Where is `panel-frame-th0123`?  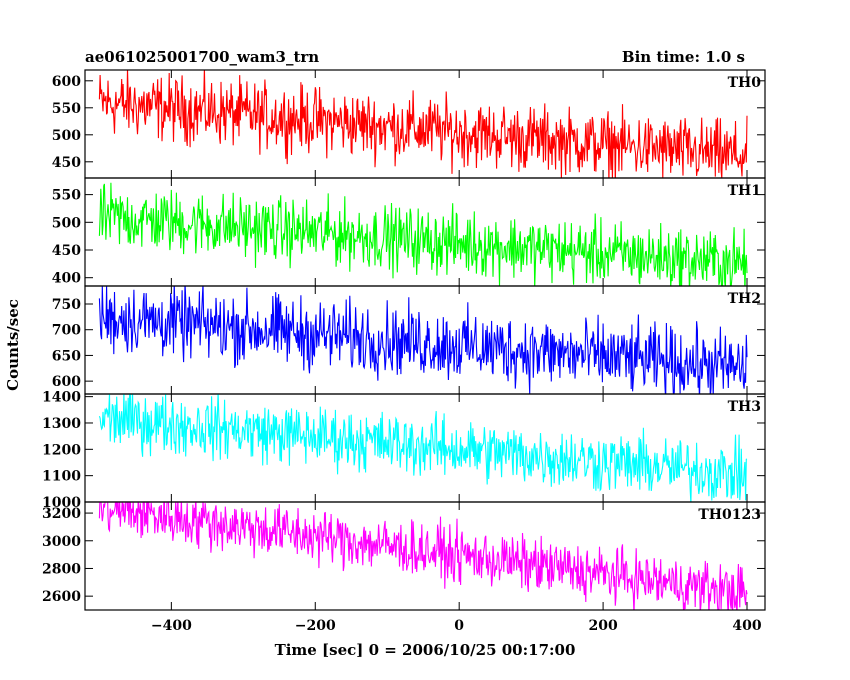
panel-frame-th0123 is located at coordinates (425, 556).